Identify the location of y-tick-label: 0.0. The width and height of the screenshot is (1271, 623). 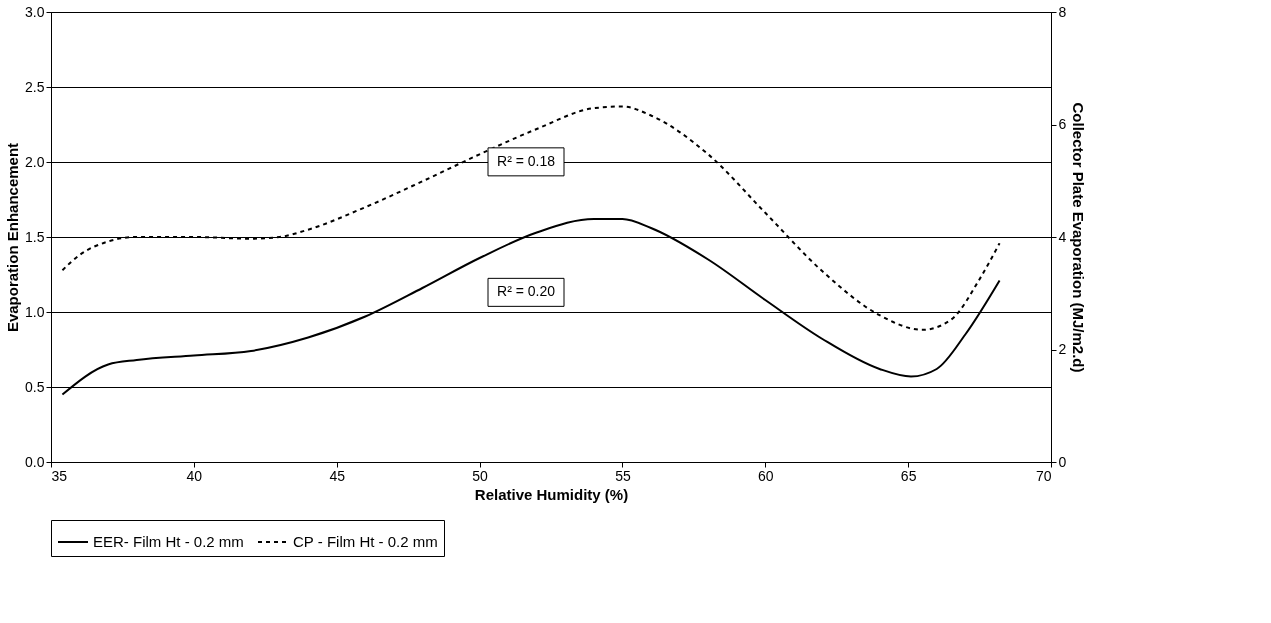
(35, 461).